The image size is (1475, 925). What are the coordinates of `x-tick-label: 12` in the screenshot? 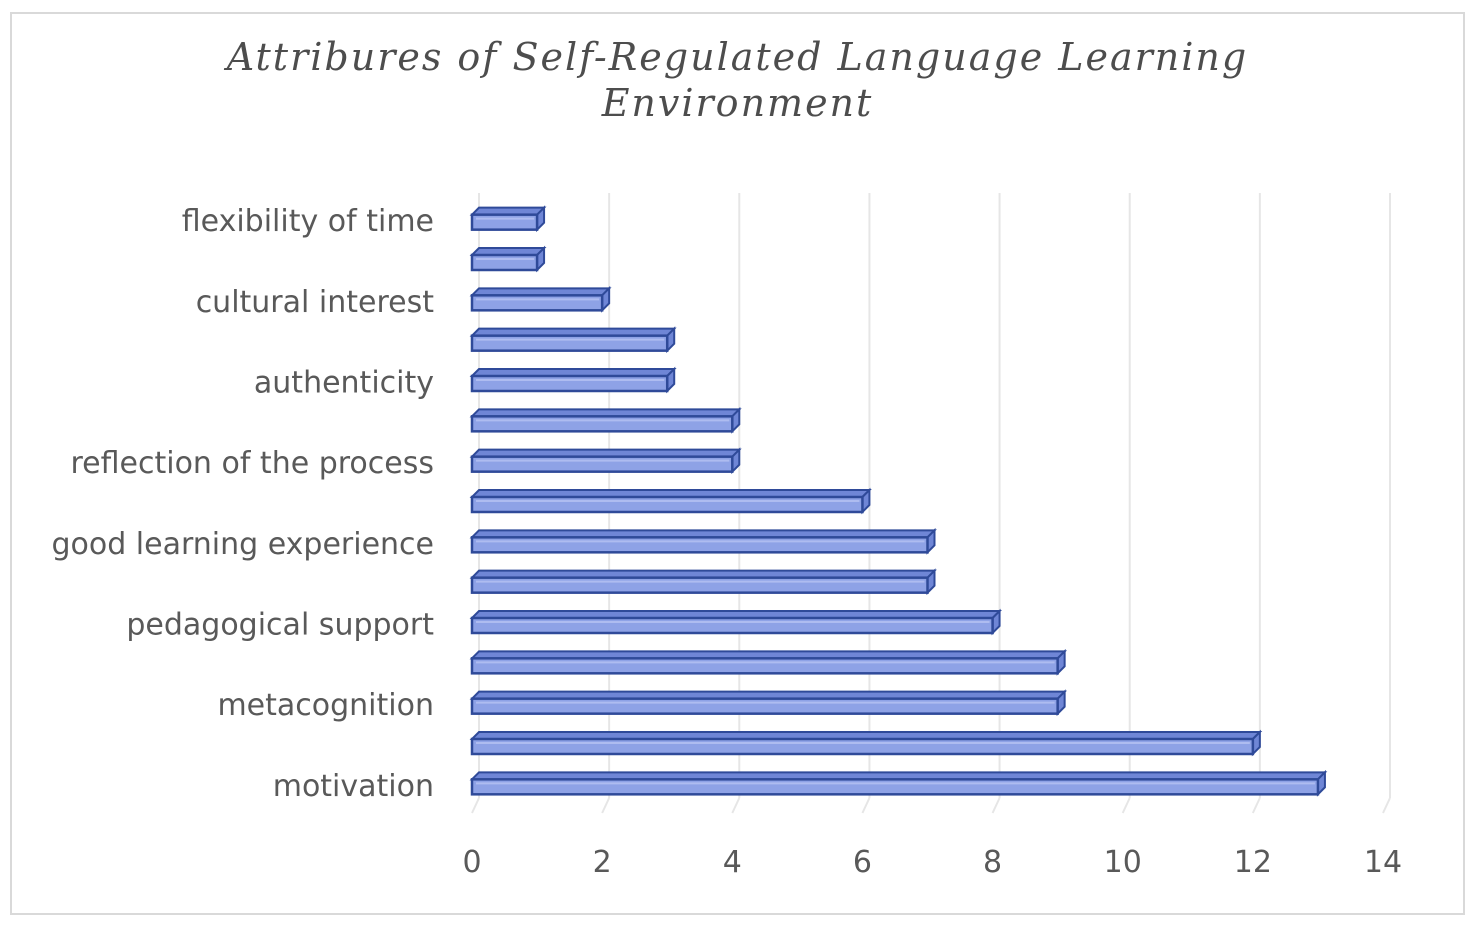 It's located at (1253, 862).